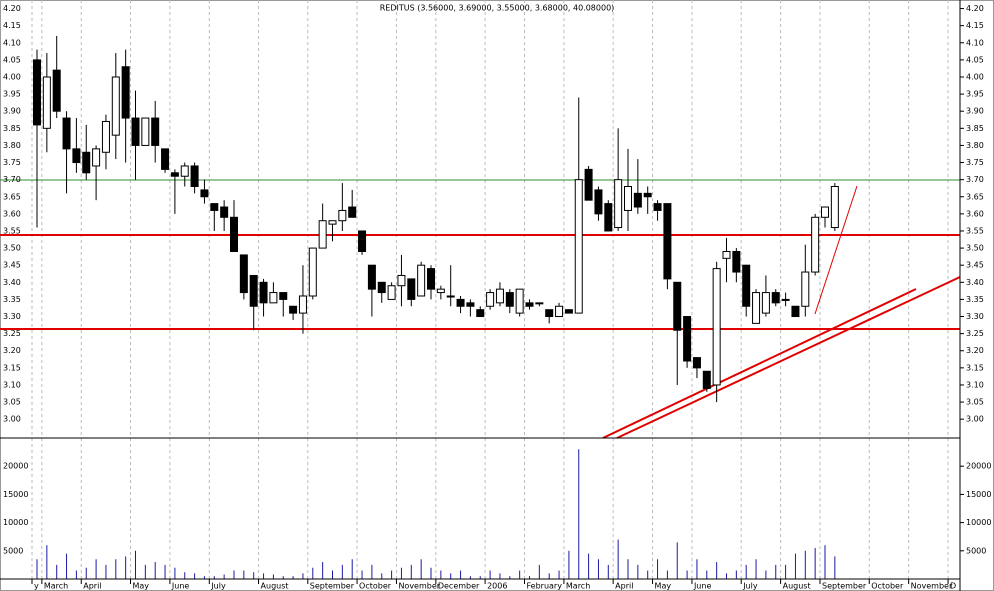  Describe the element at coordinates (975, 196) in the screenshot. I see `y-tick-label: 3.65` at that location.